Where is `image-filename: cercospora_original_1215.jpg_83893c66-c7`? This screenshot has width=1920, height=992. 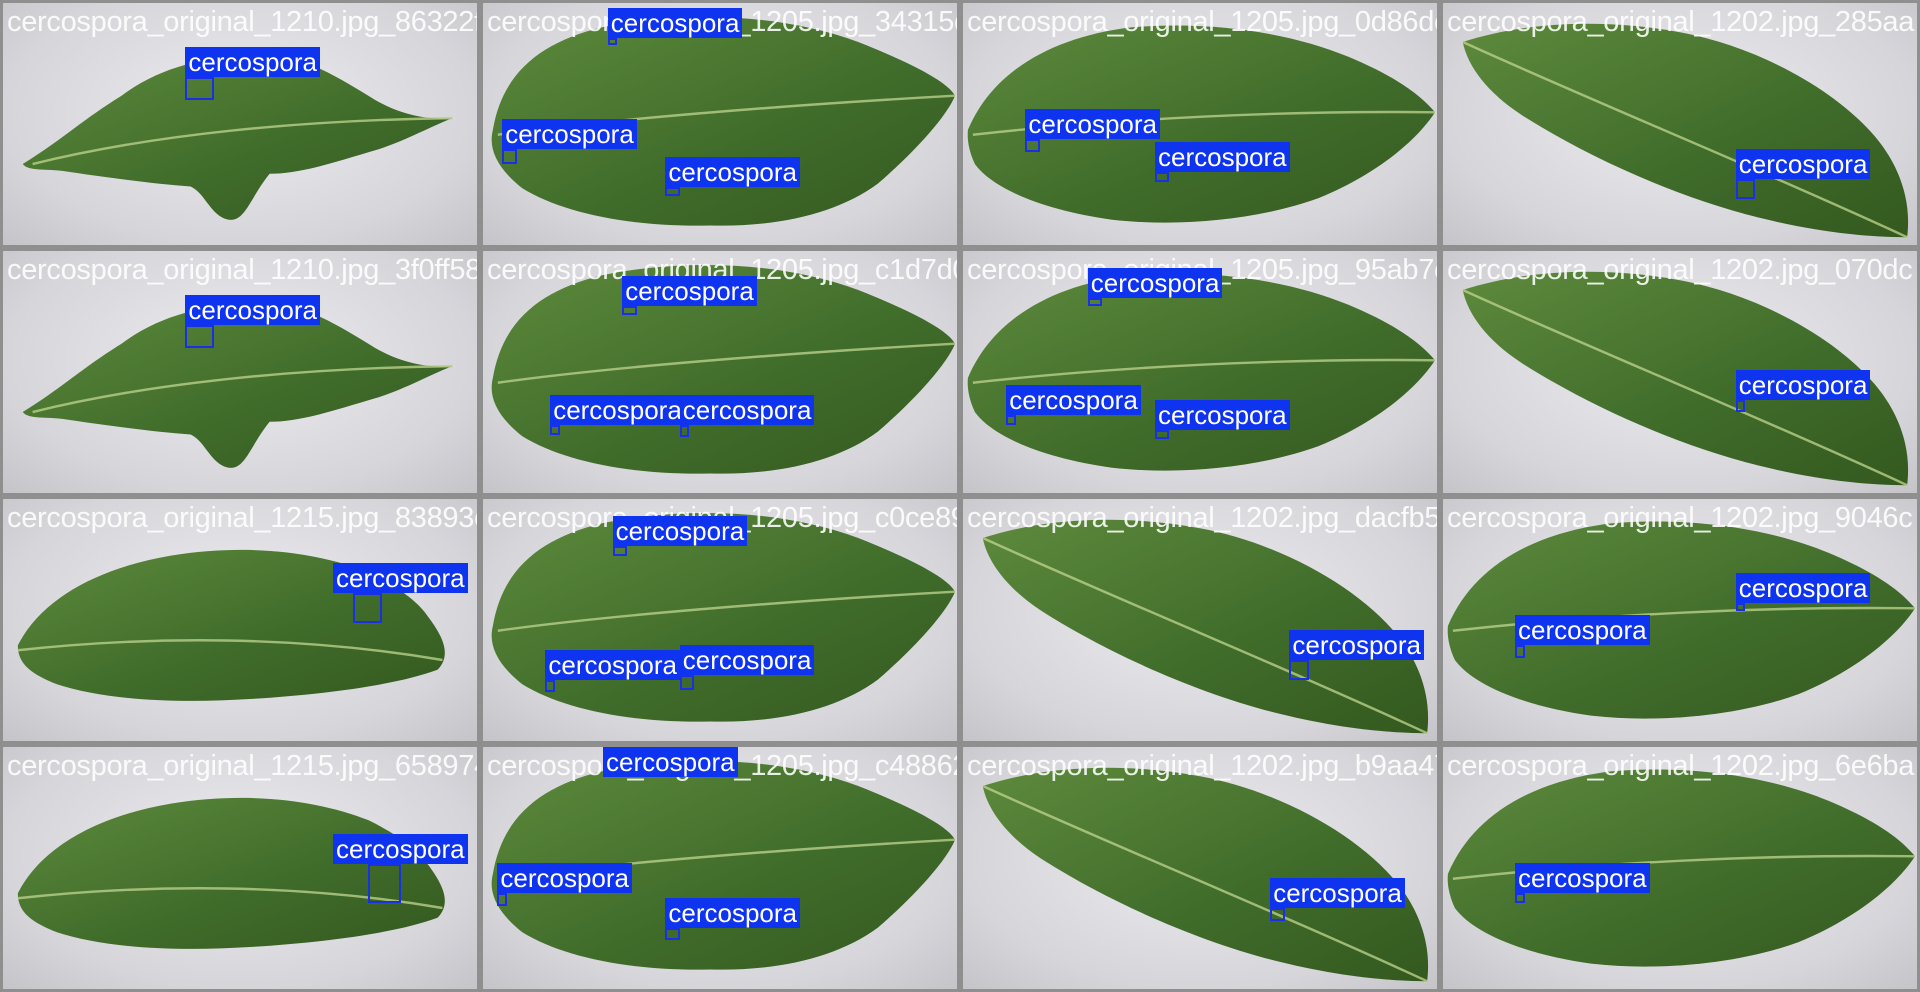
image-filename: cercospora_original_1215.jpg_83893c66-c7 is located at coordinates (243, 518).